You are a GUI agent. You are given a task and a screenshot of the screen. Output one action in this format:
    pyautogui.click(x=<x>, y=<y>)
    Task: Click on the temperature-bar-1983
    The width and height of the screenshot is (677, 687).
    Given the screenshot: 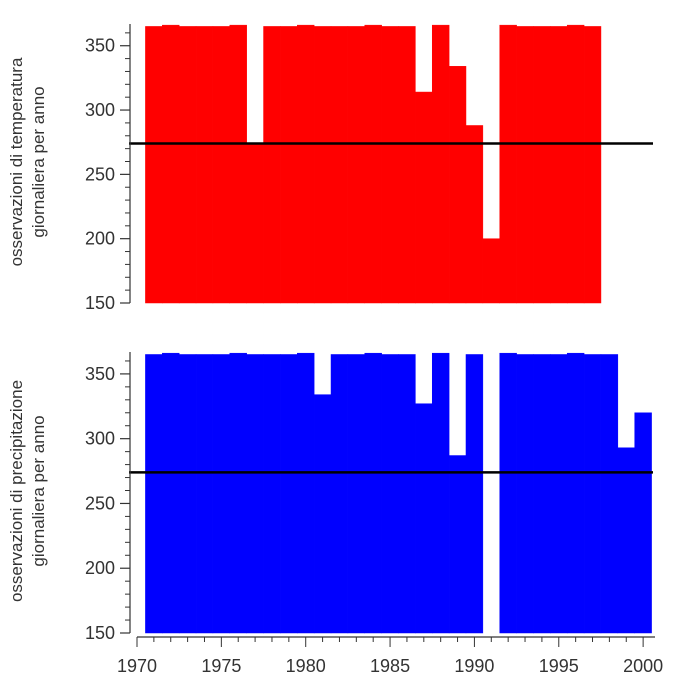 What is the action you would take?
    pyautogui.click(x=356, y=165)
    